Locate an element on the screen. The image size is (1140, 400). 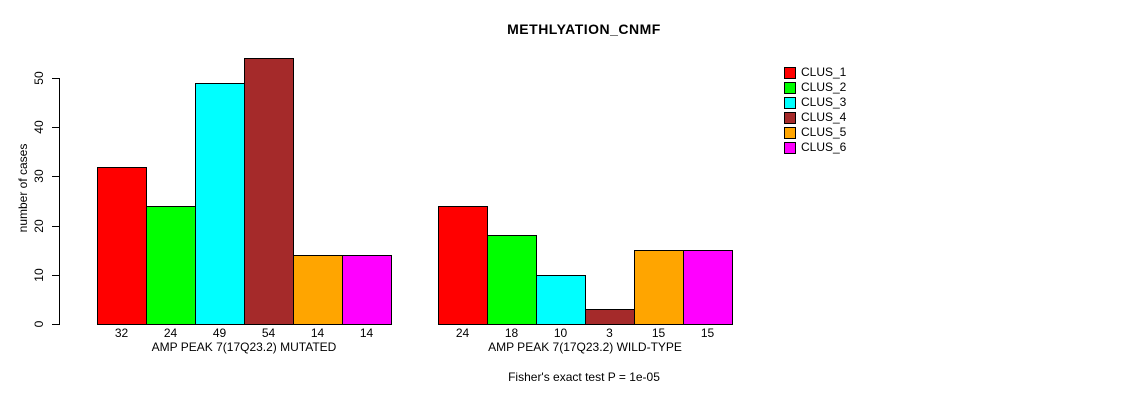
bar-value-label: 54 is located at coordinates (268, 333).